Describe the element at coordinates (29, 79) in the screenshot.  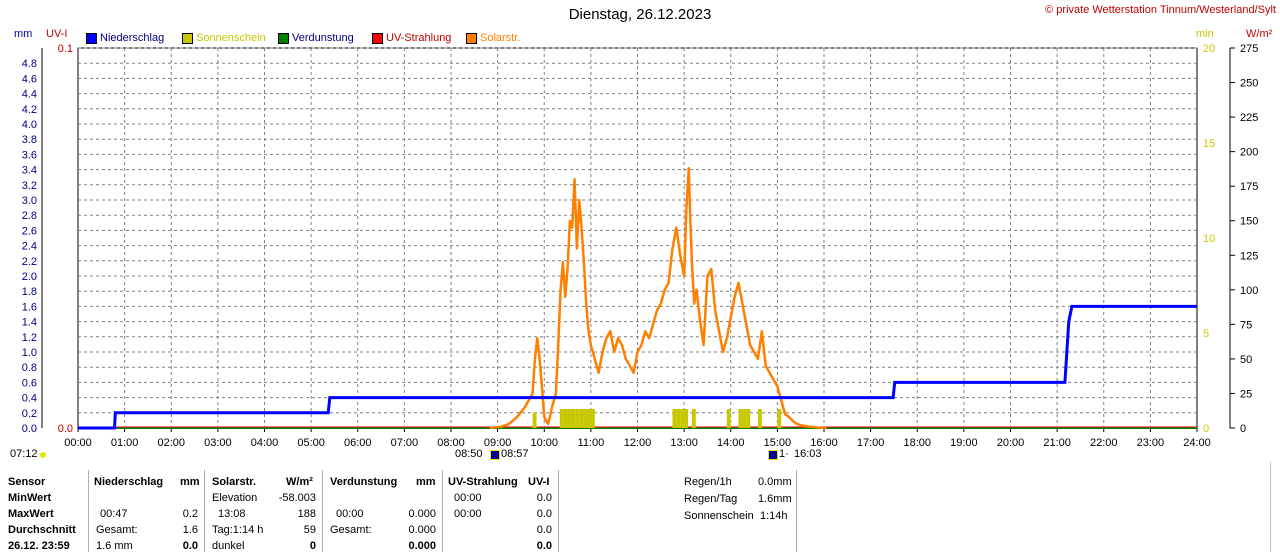
I see `y-tick-label-mm: 4.6` at that location.